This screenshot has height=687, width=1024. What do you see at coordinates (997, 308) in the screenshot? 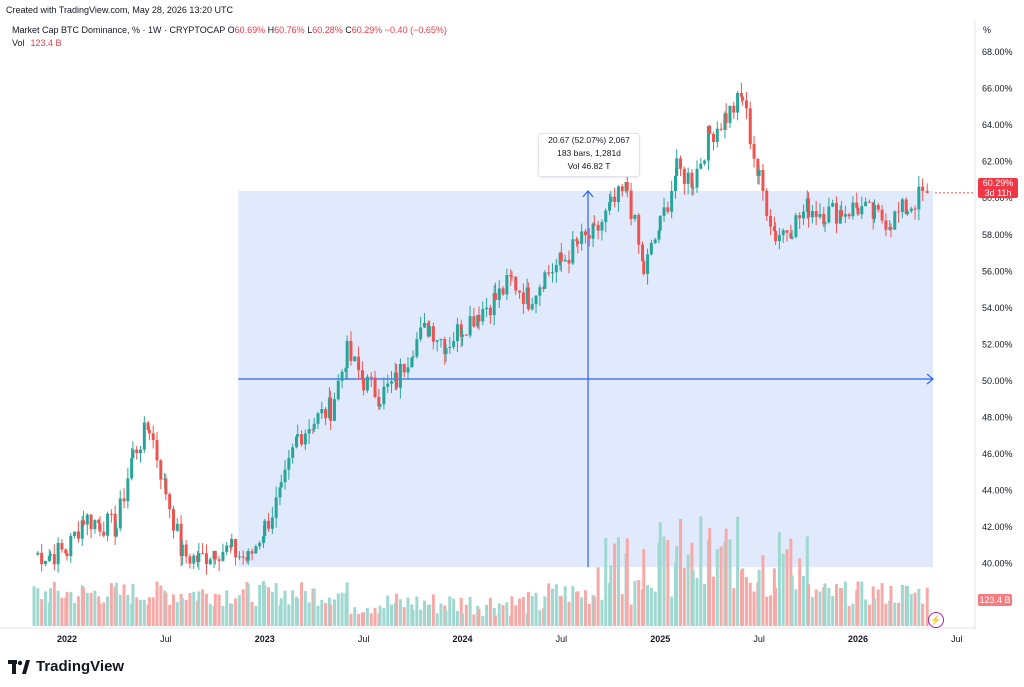
I see `y-tick-label: 54.00%` at bounding box center [997, 308].